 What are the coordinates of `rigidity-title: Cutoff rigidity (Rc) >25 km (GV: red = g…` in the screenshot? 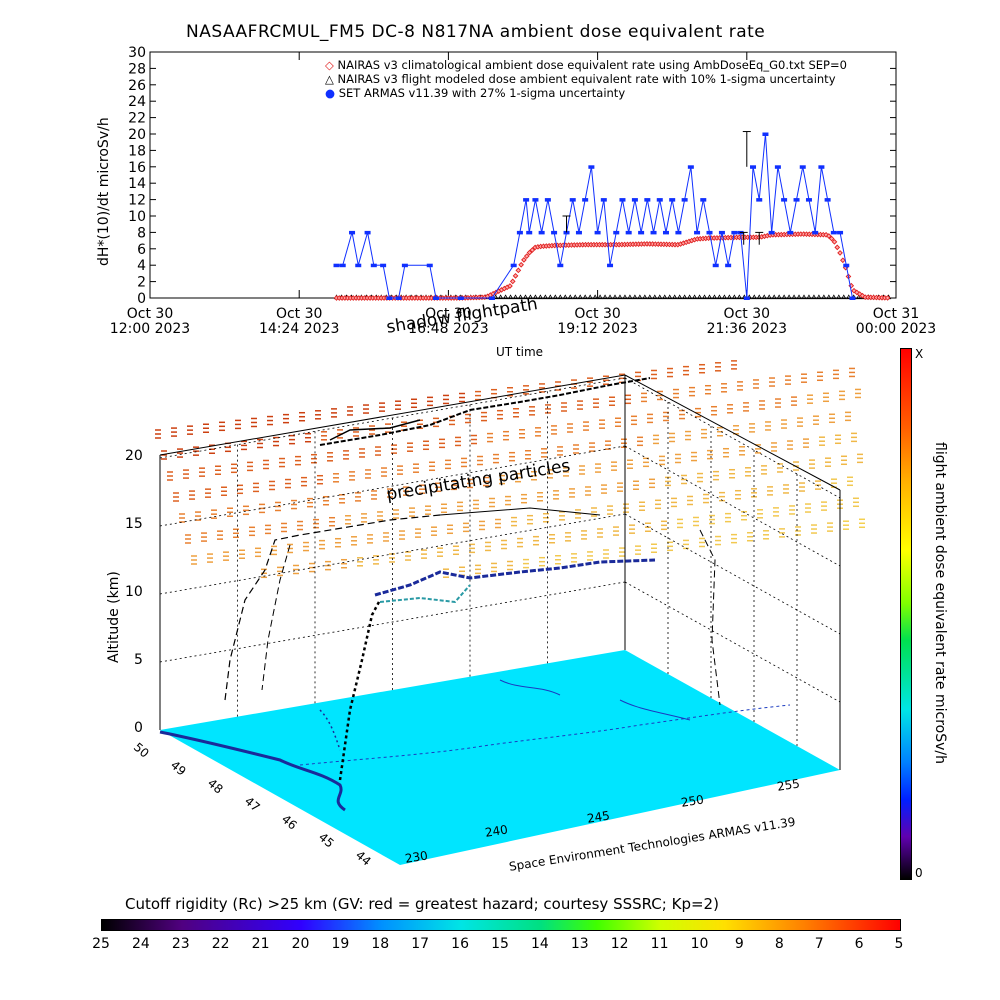 It's located at (422, 904).